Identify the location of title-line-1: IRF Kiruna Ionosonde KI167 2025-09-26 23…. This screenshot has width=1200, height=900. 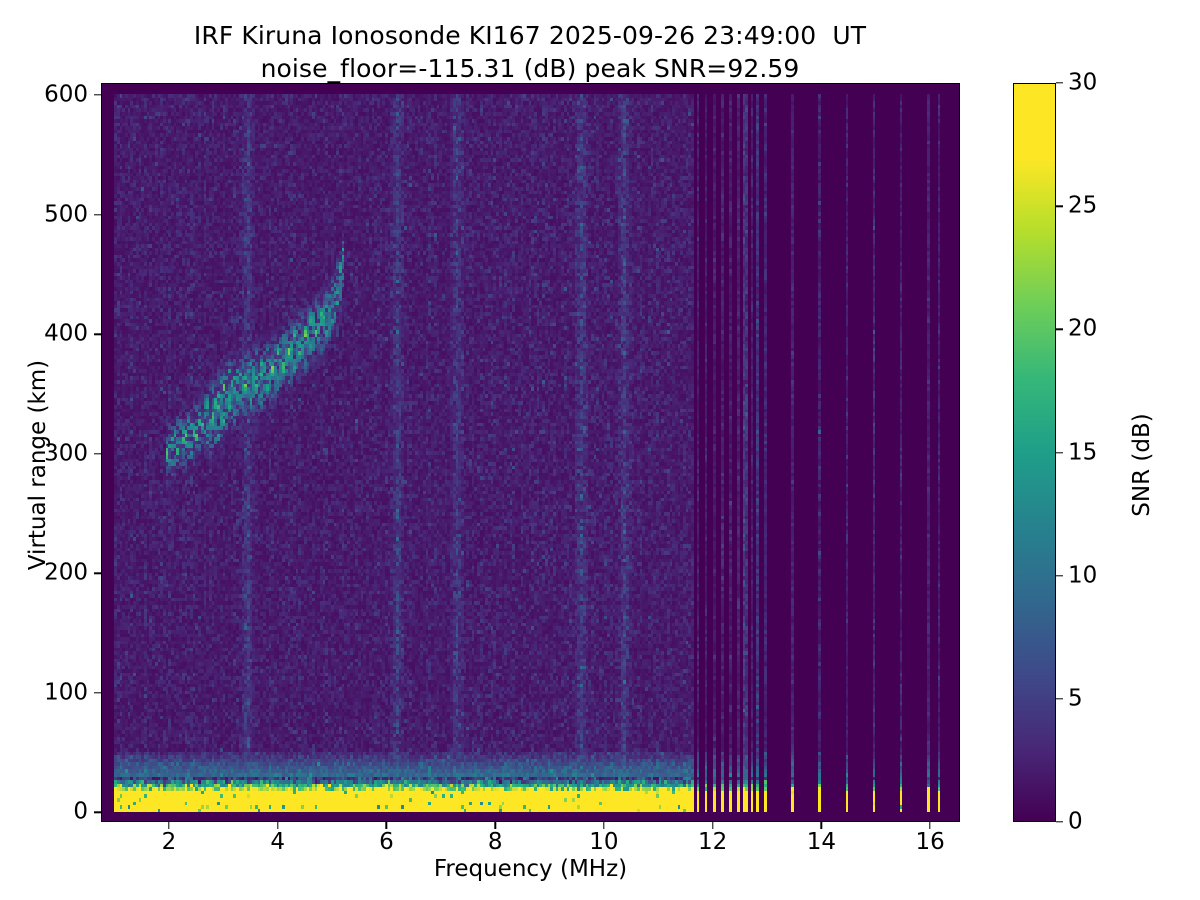
(530, 35).